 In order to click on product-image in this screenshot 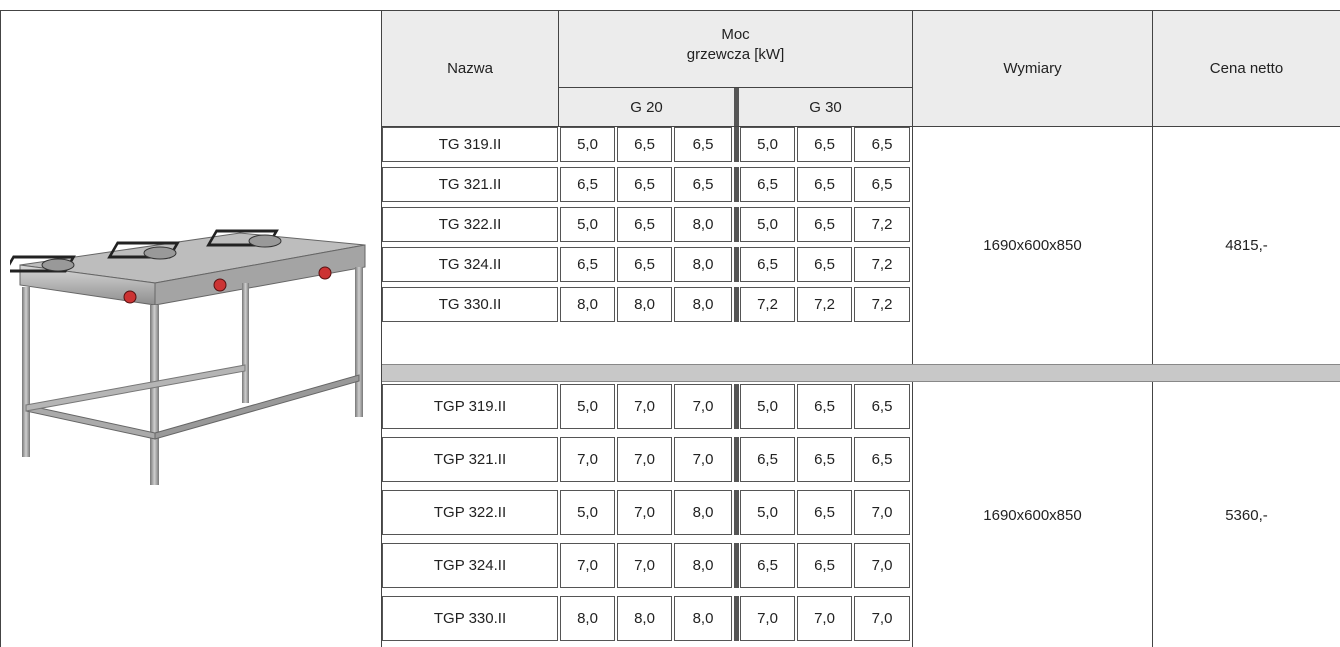, I will do `click(189, 357)`.